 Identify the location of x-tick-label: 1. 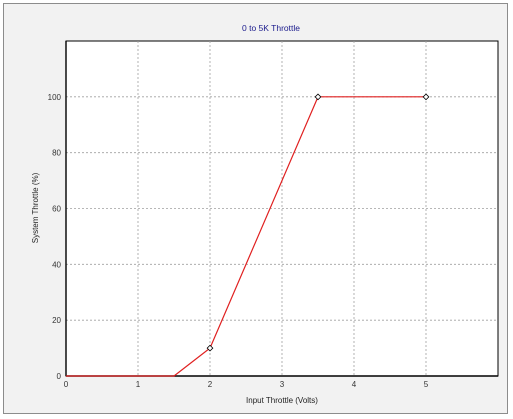
(138, 384).